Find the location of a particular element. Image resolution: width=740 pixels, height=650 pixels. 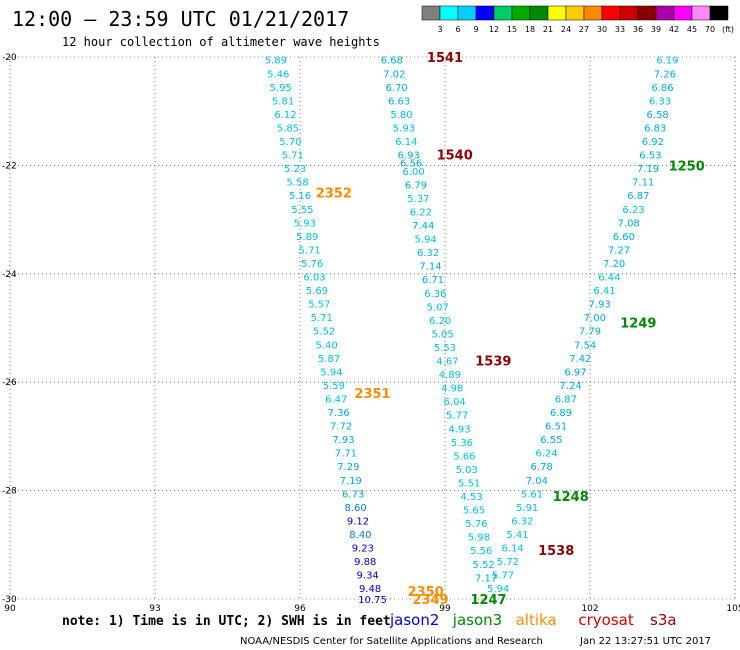

swh-value-cryosat: 5.65 is located at coordinates (474, 511).